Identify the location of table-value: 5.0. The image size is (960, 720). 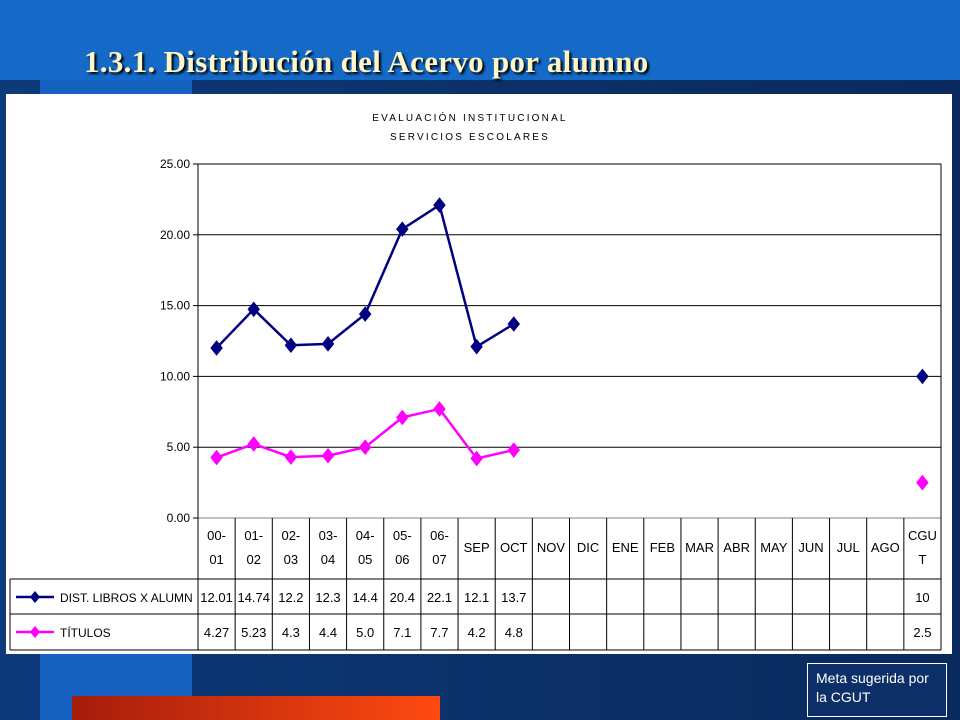
(365, 632).